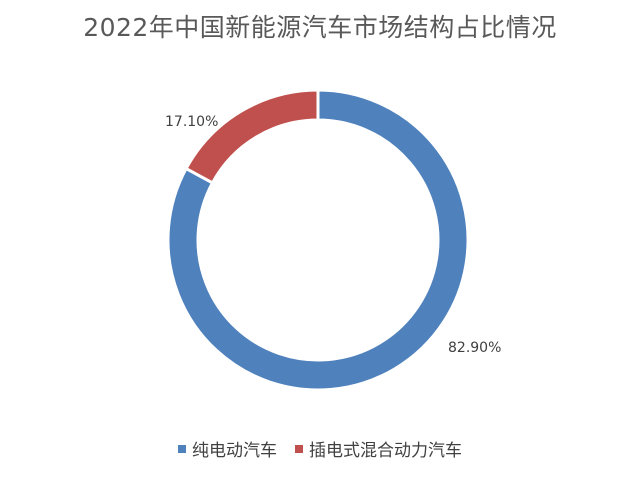 This screenshot has height=483, width=640. What do you see at coordinates (191, 122) in the screenshot?
I see `slice-label-phev: 17.10%` at bounding box center [191, 122].